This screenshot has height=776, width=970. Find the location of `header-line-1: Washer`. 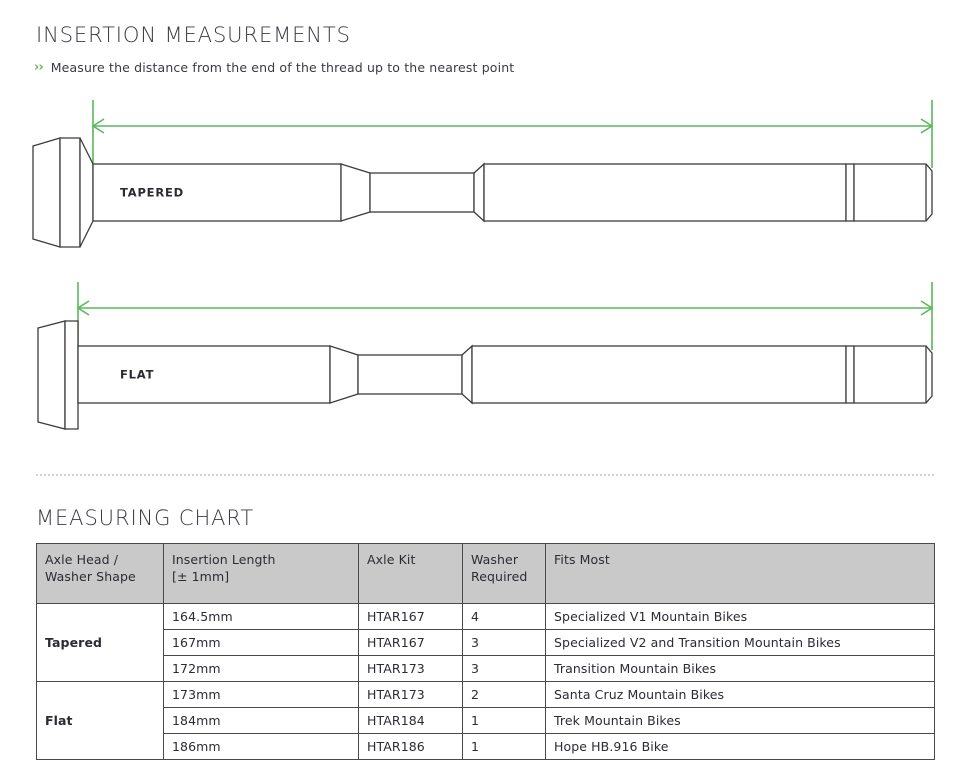

header-line-1: Washer is located at coordinates (495, 559).